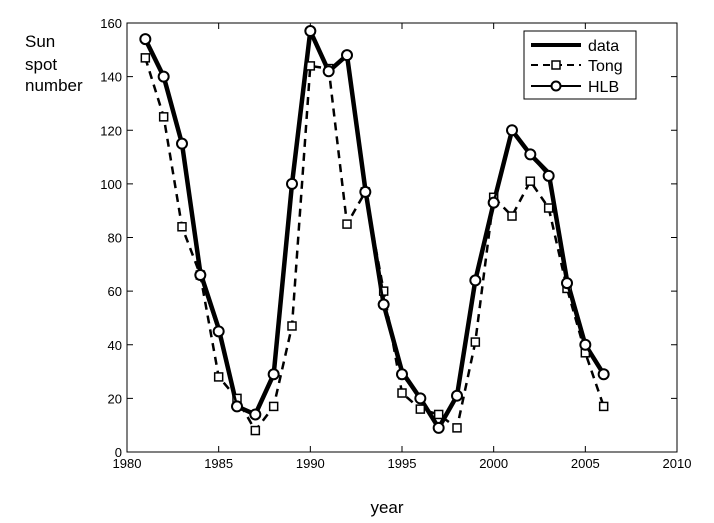 The width and height of the screenshot is (714, 523). I want to click on x-tick-label: 2010, so click(677, 463).